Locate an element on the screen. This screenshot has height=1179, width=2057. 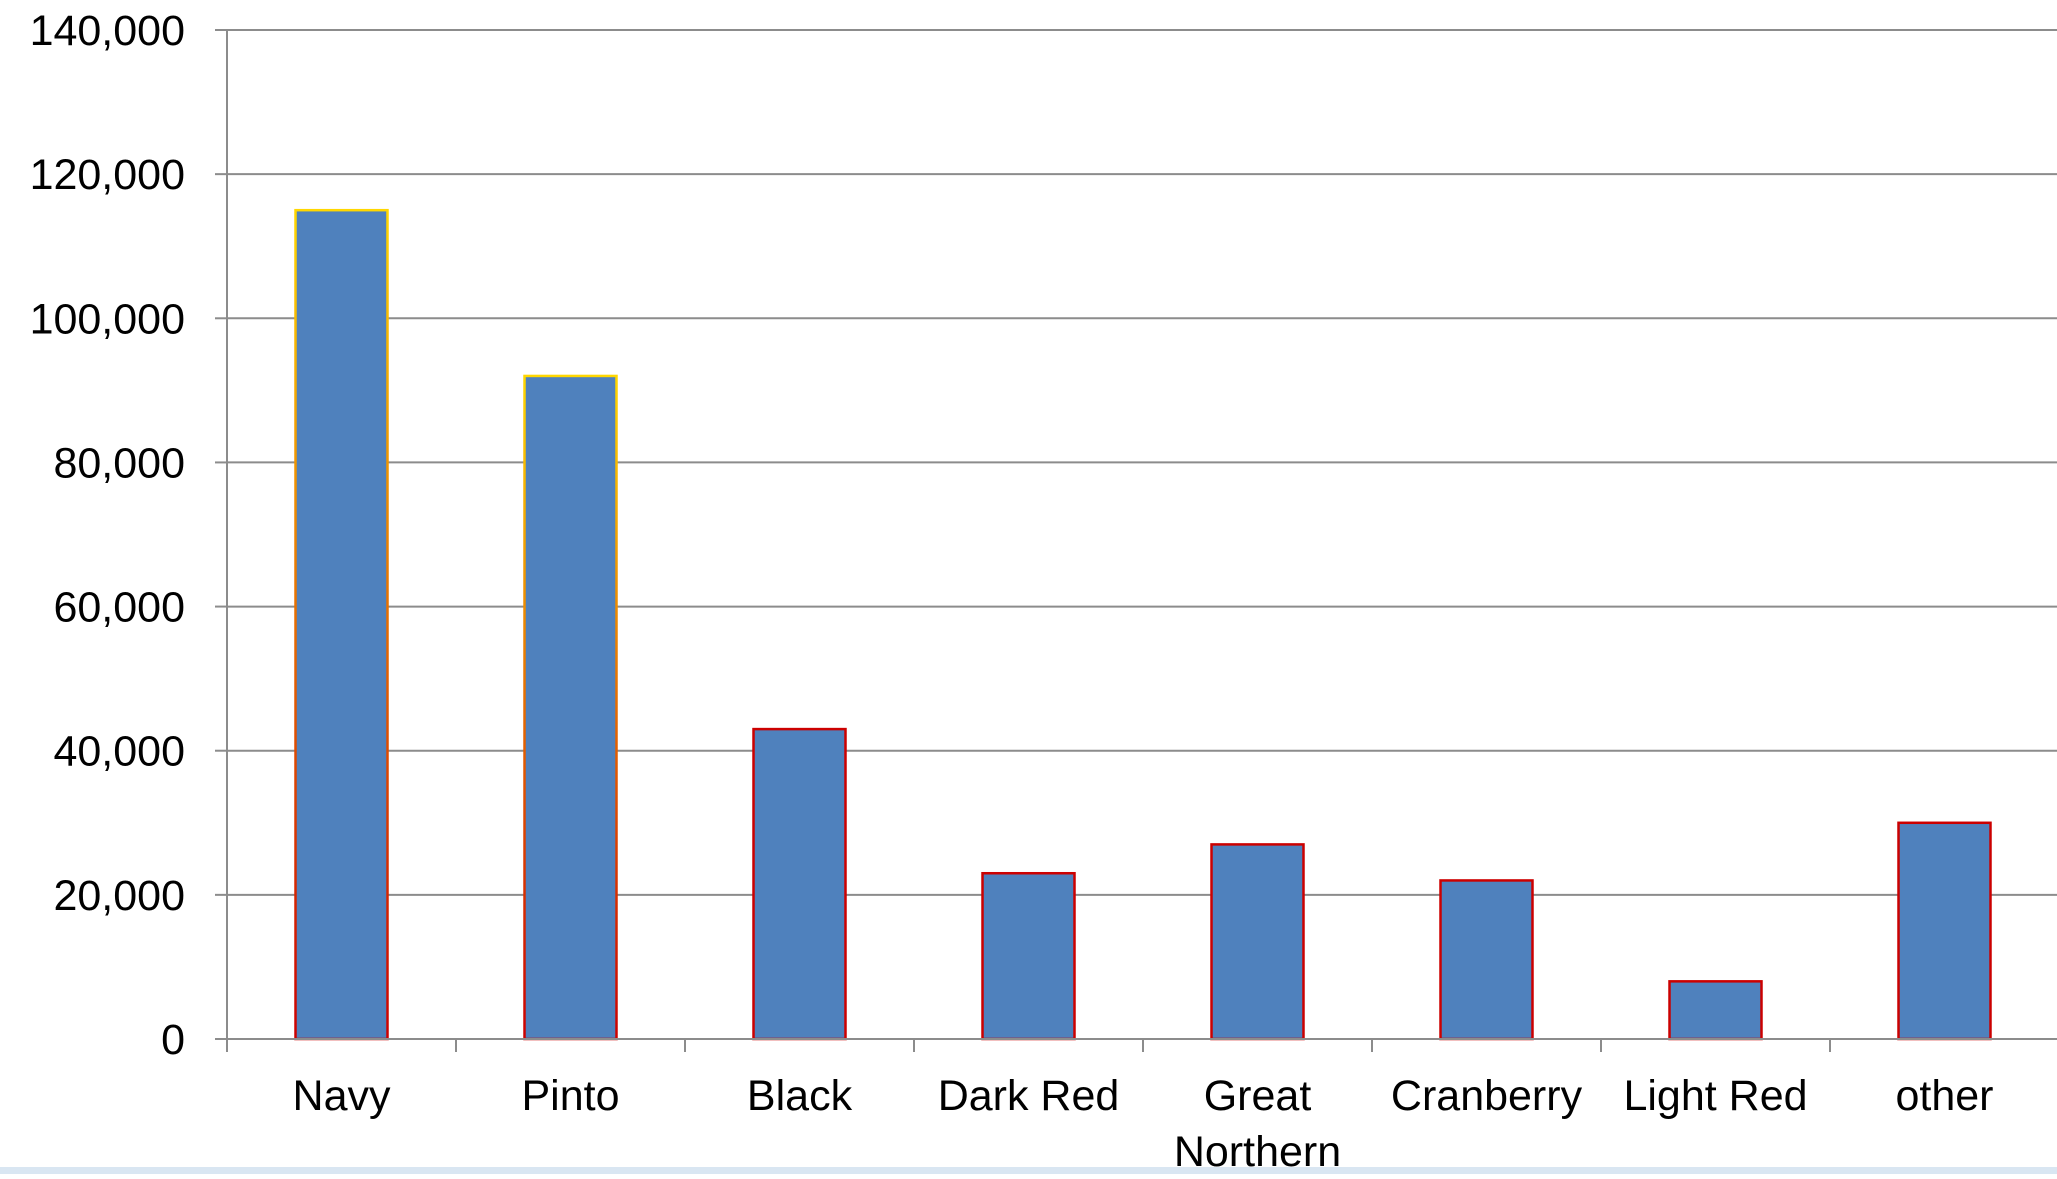
bar-dark-red is located at coordinates (1028, 956).